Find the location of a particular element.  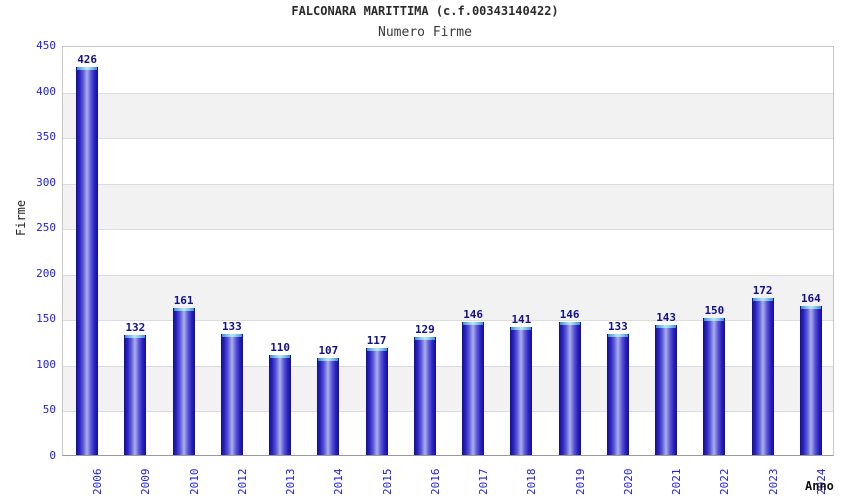

x-tick-label: 2021 is located at coordinates (677, 482).